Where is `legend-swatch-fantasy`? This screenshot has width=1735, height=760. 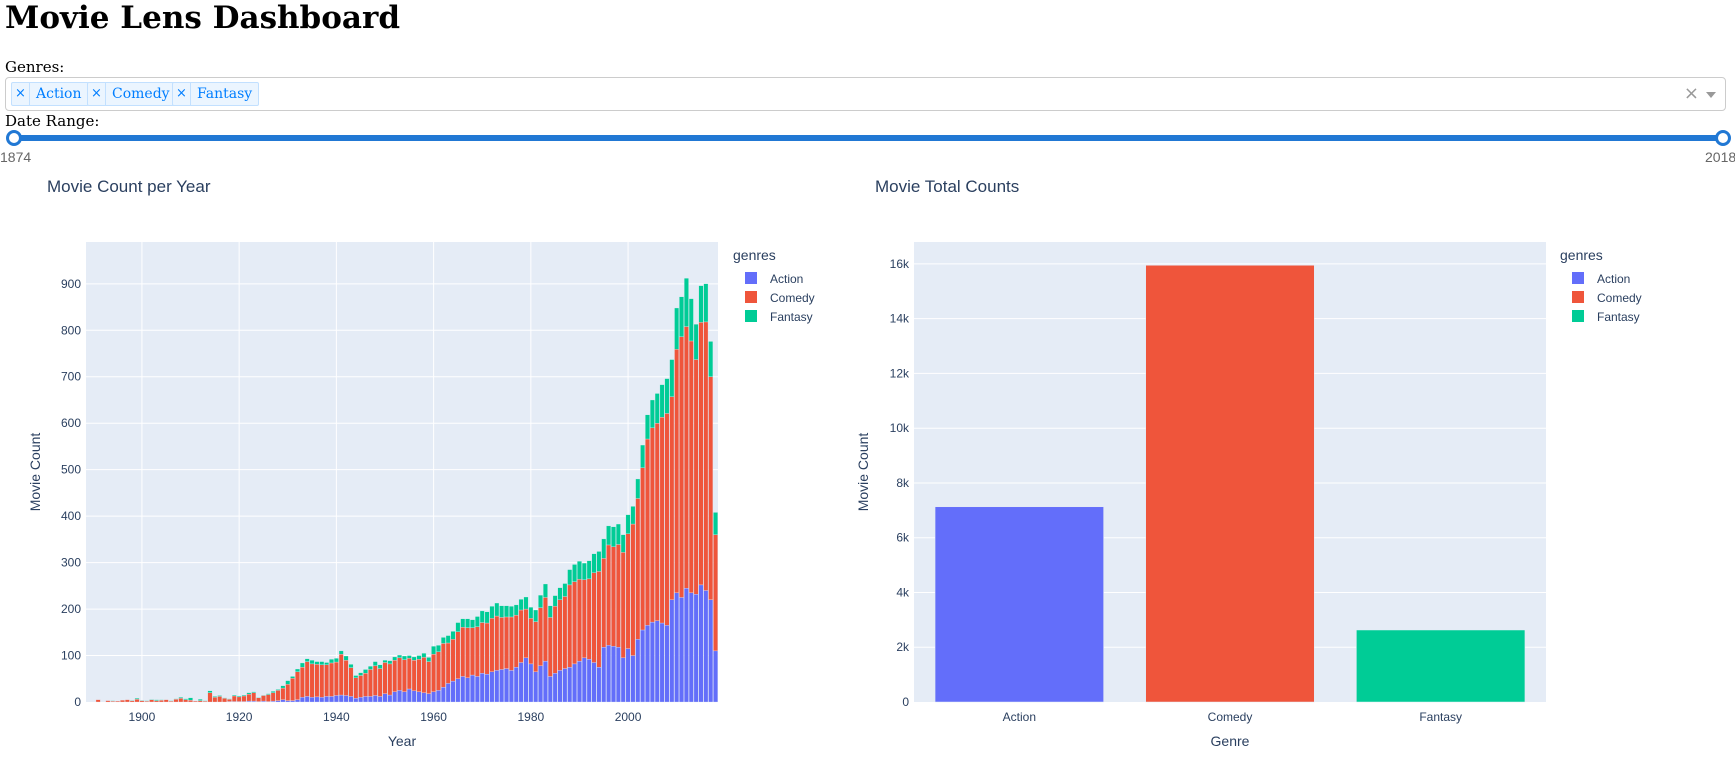 legend-swatch-fantasy is located at coordinates (751, 316).